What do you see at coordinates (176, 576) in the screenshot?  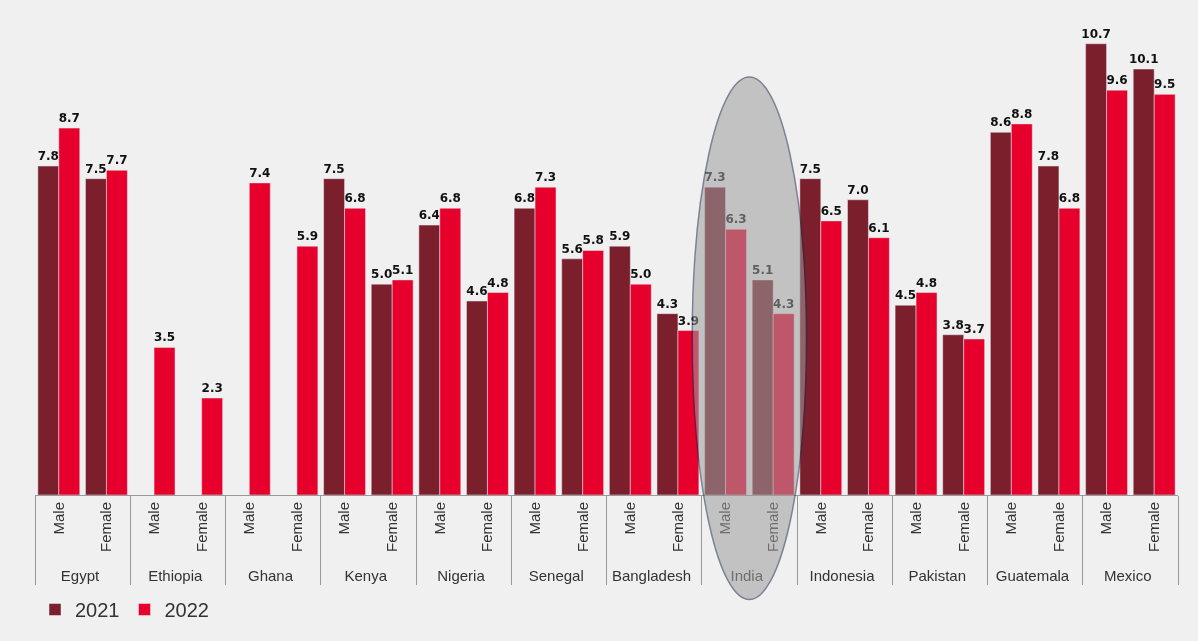 I see `text: Ethiopia` at bounding box center [176, 576].